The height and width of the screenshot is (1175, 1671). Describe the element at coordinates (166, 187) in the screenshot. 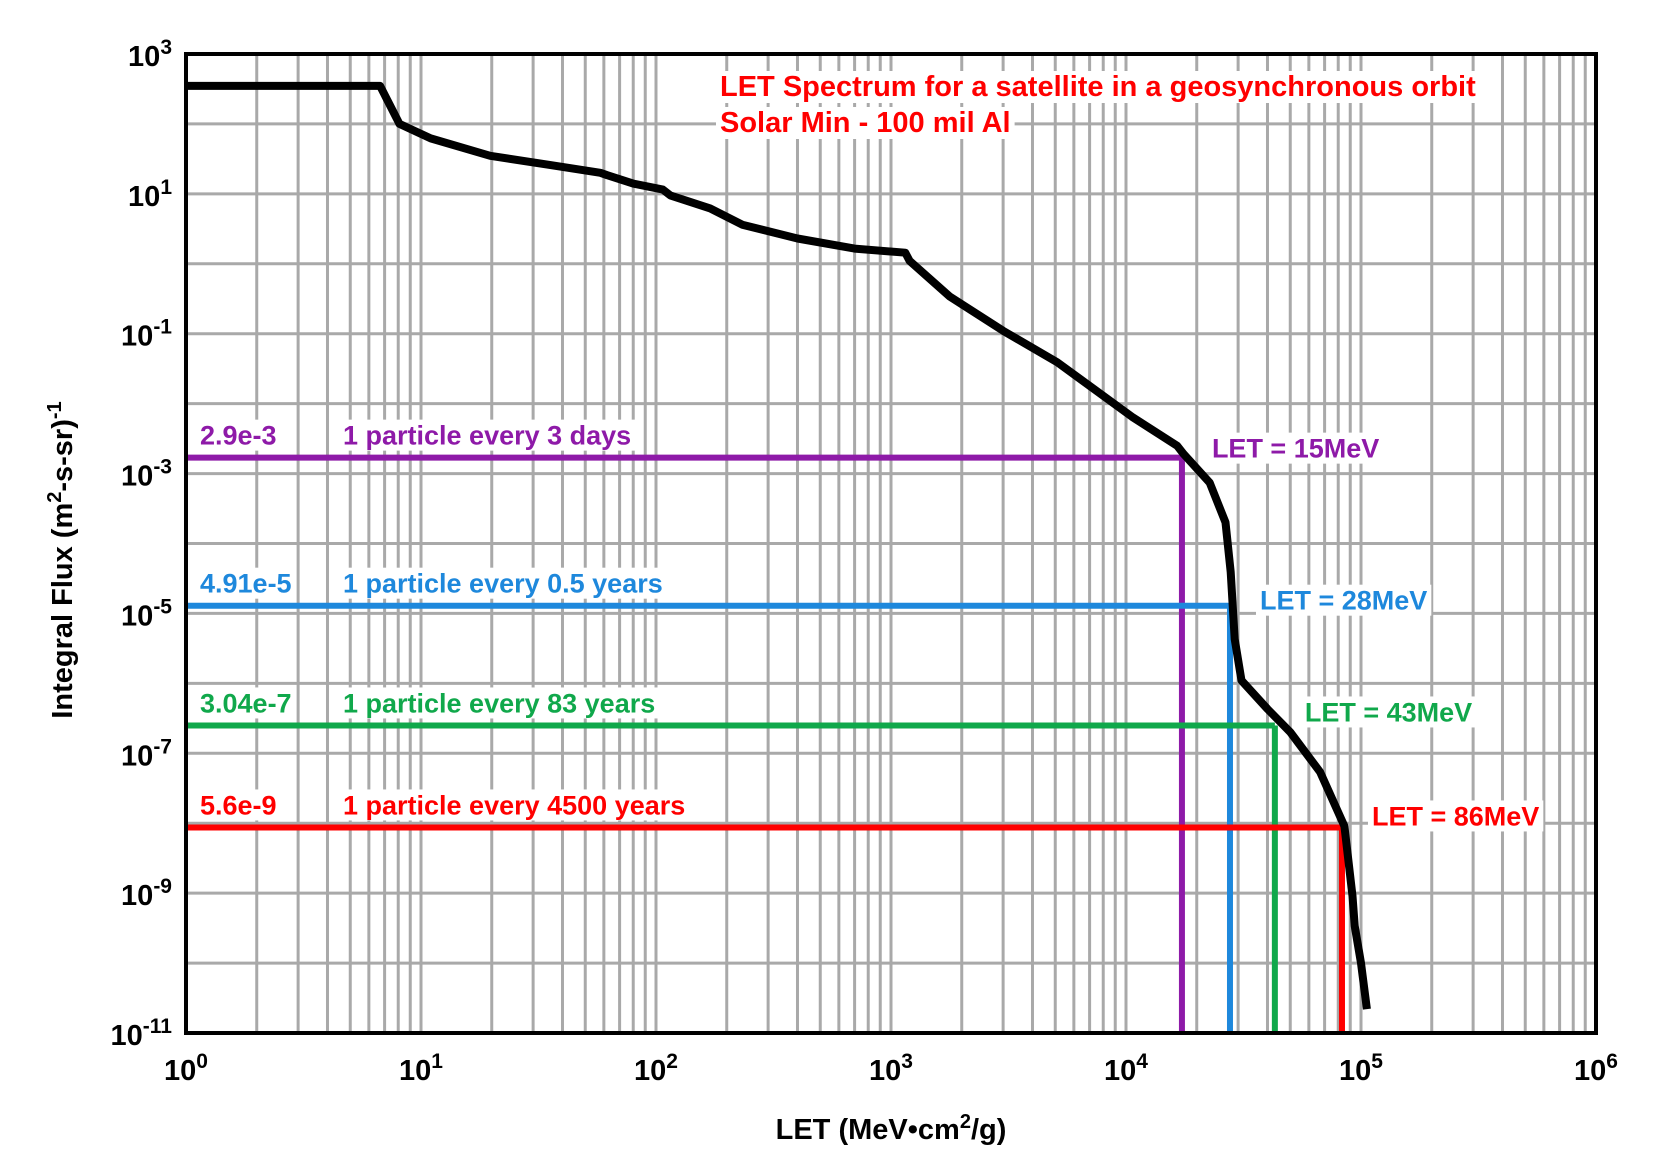

I see `y-tick-exponent: 1` at that location.